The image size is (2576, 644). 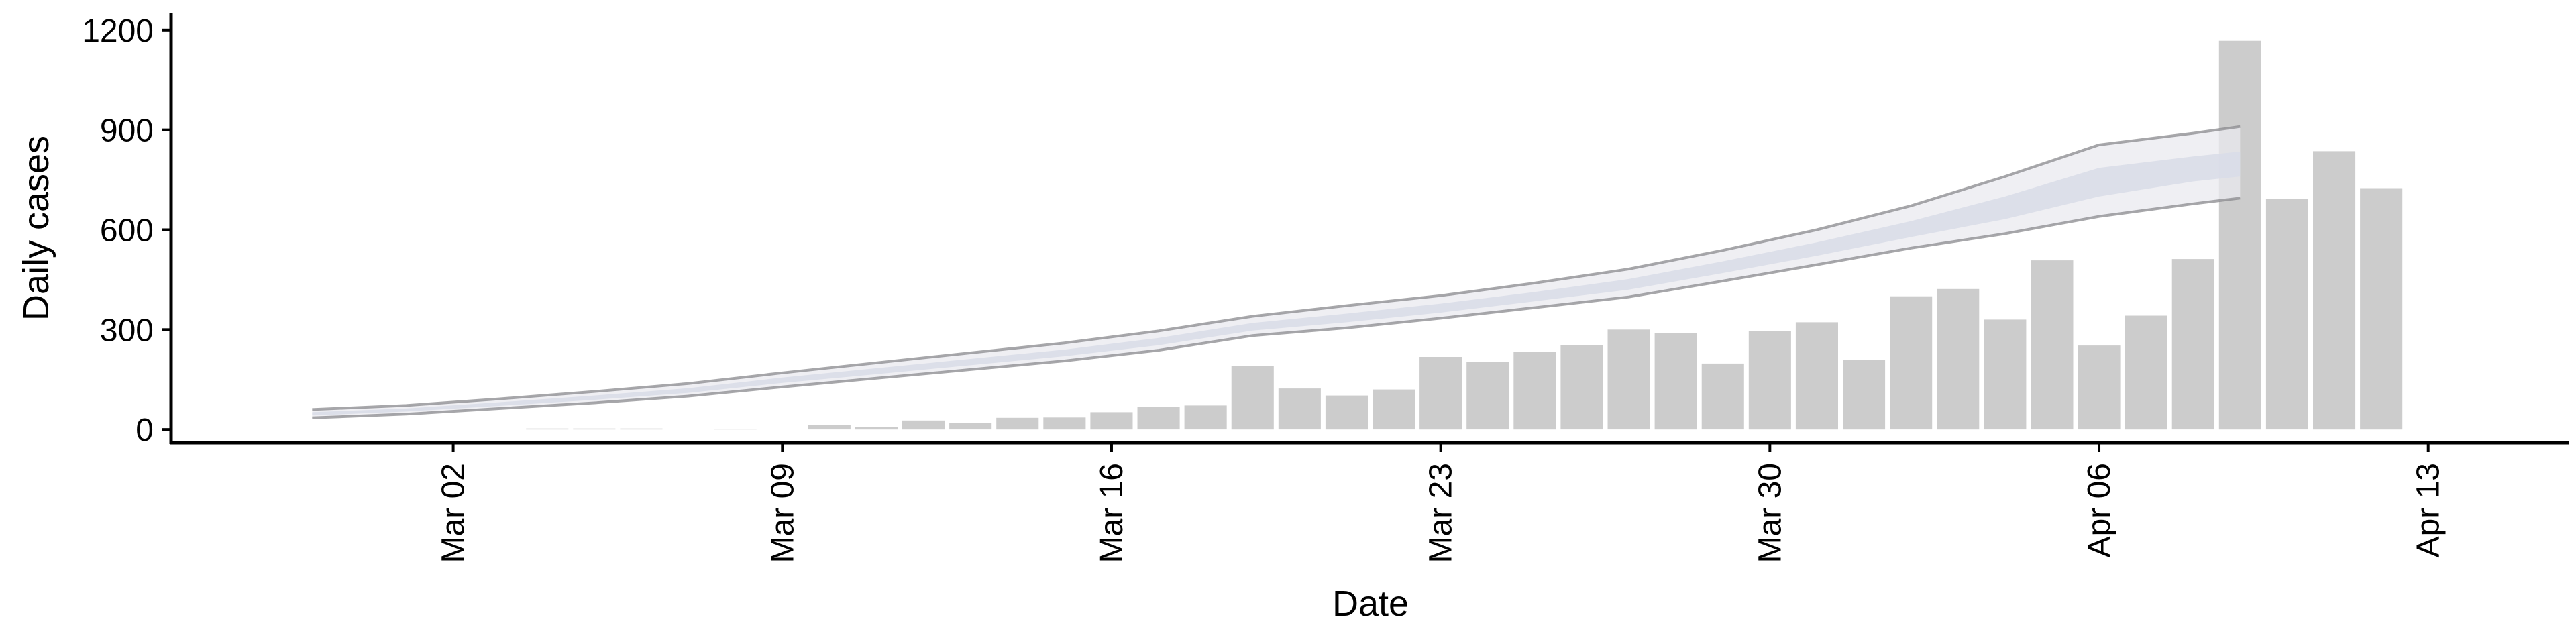 I want to click on x-tick-label-Mar 23: Mar 23, so click(x=1441, y=513).